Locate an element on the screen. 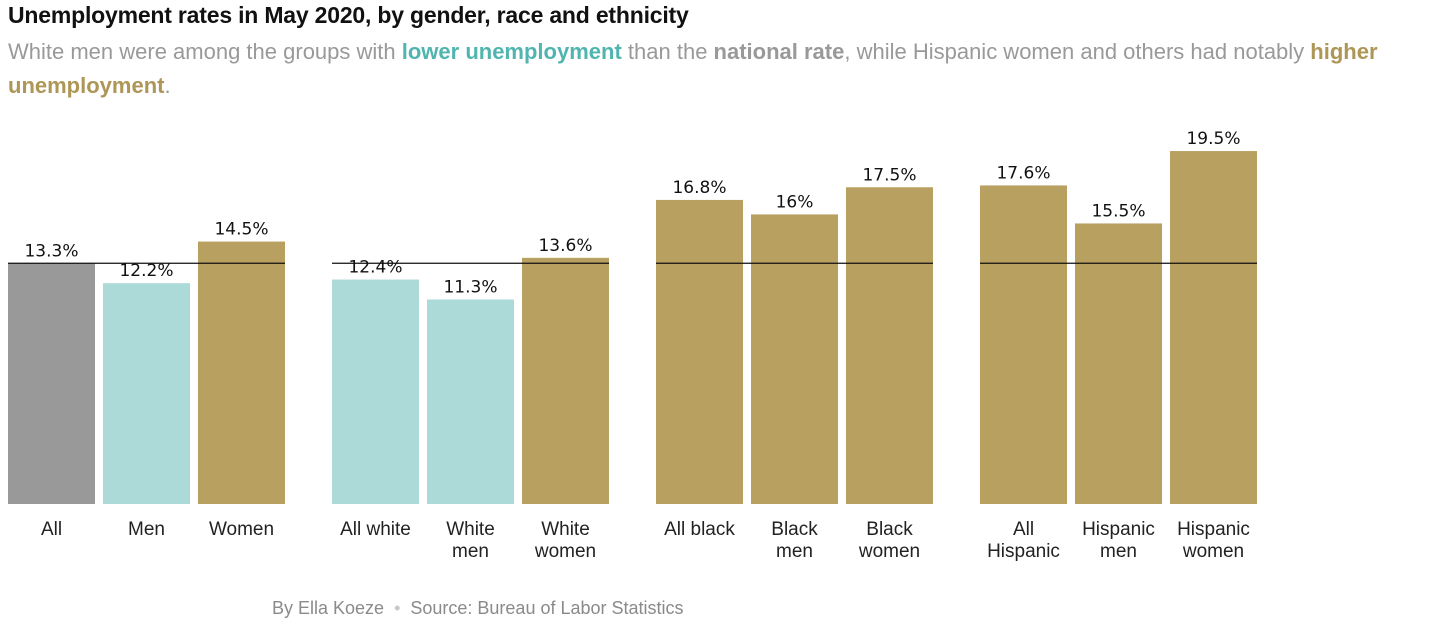 The image size is (1456, 624). category-label: All Hispanic is located at coordinates (1023, 540).